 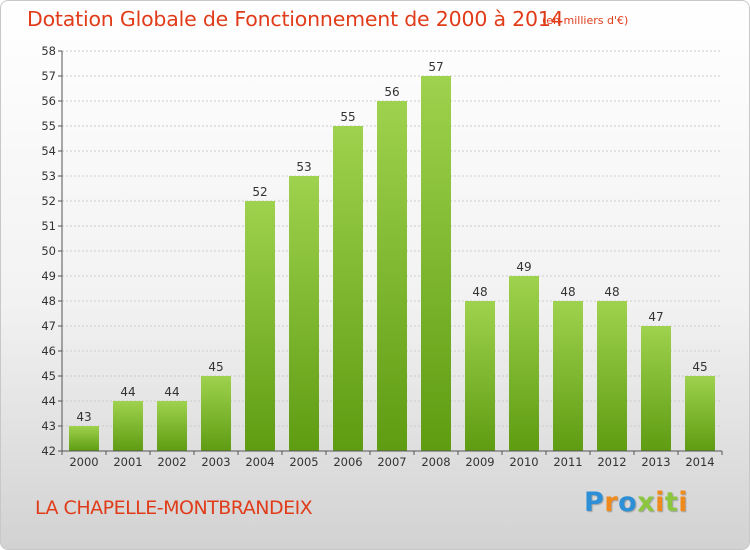 What do you see at coordinates (48, 101) in the screenshot?
I see `y-tick-label: 56` at bounding box center [48, 101].